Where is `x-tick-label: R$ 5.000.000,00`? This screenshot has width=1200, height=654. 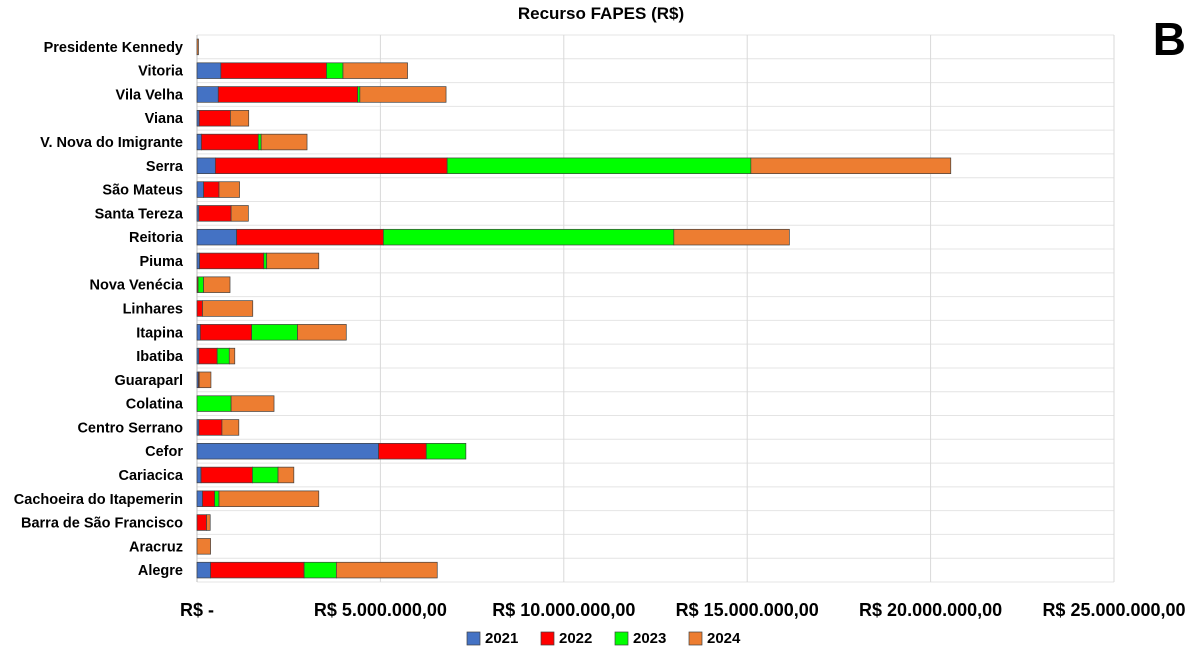 x-tick-label: R$ 5.000.000,00 is located at coordinates (380, 610).